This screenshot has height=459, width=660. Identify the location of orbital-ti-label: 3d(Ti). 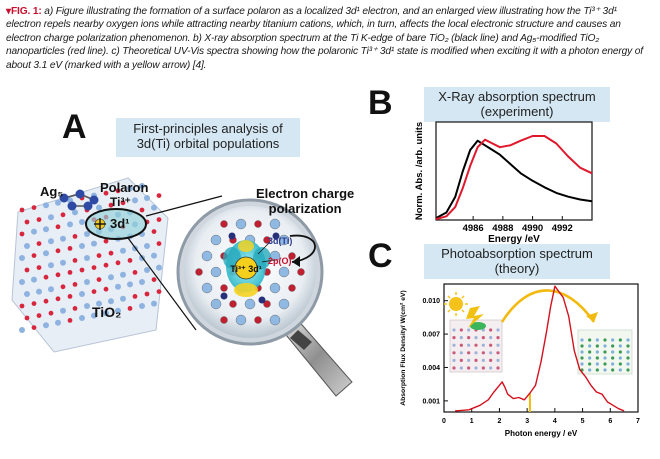
(280, 241).